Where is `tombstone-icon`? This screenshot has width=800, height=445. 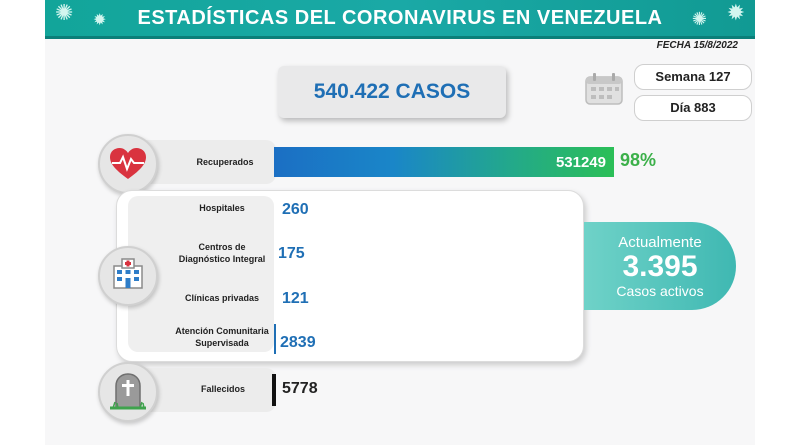 tombstone-icon is located at coordinates (128, 391).